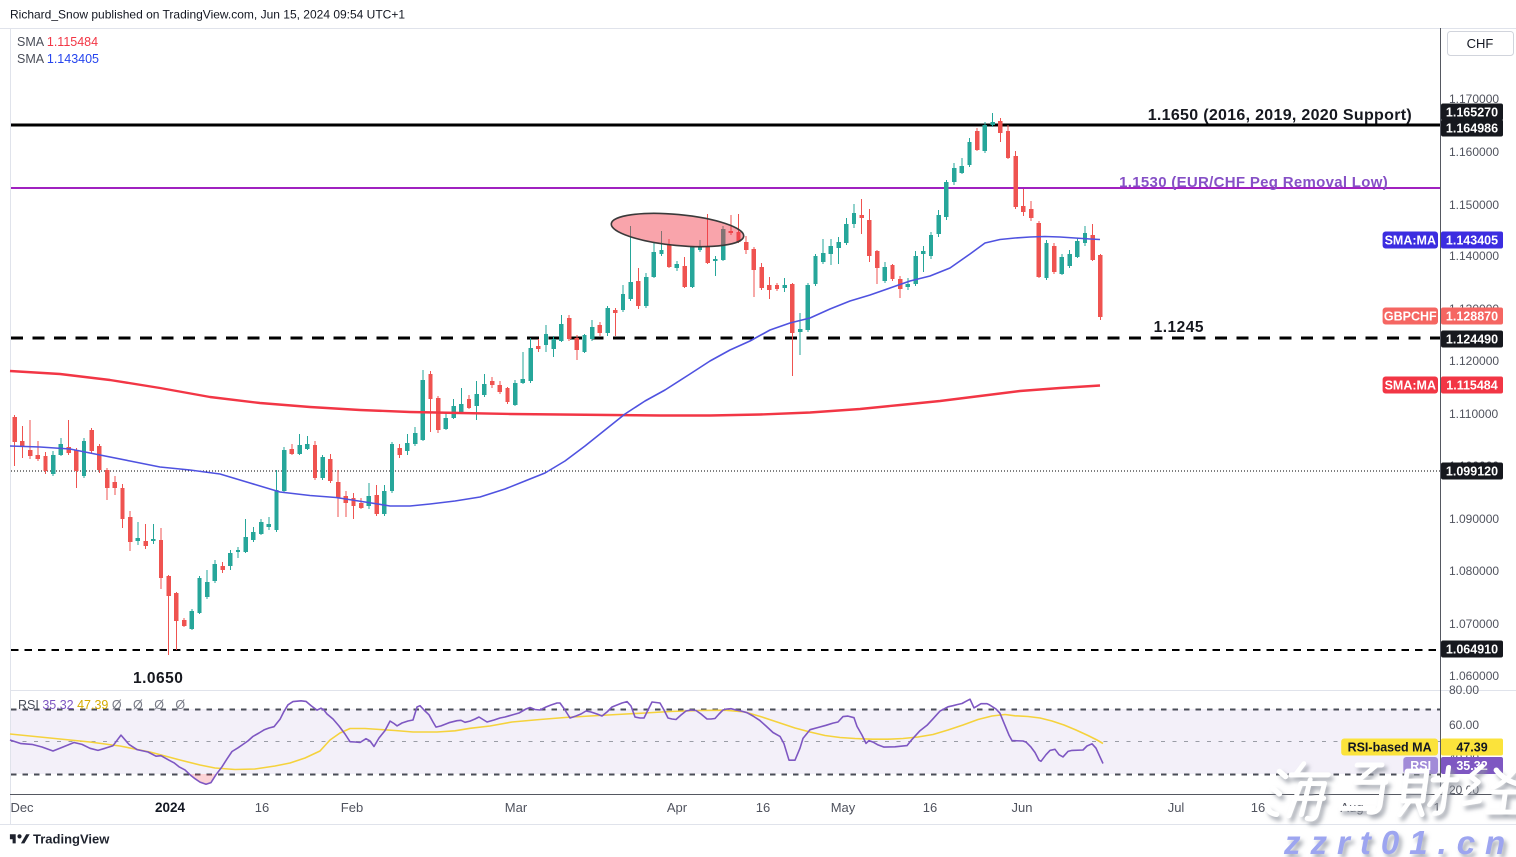 This screenshot has width=1516, height=857. I want to click on svg-text: TradingView, so click(71, 839).